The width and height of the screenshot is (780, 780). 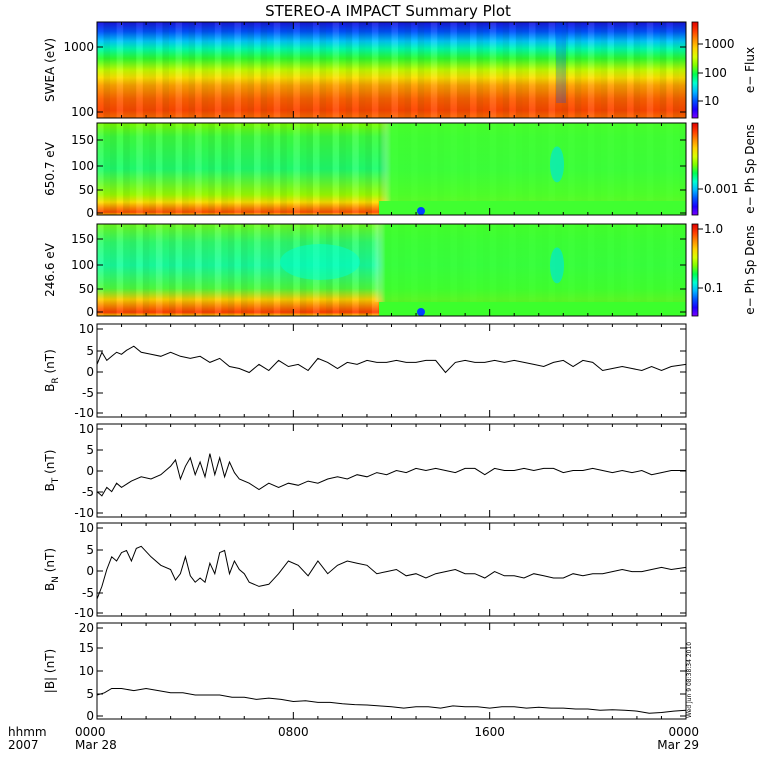 What do you see at coordinates (750, 70) in the screenshot?
I see `panel-1-colorbar-label: e− Flux` at bounding box center [750, 70].